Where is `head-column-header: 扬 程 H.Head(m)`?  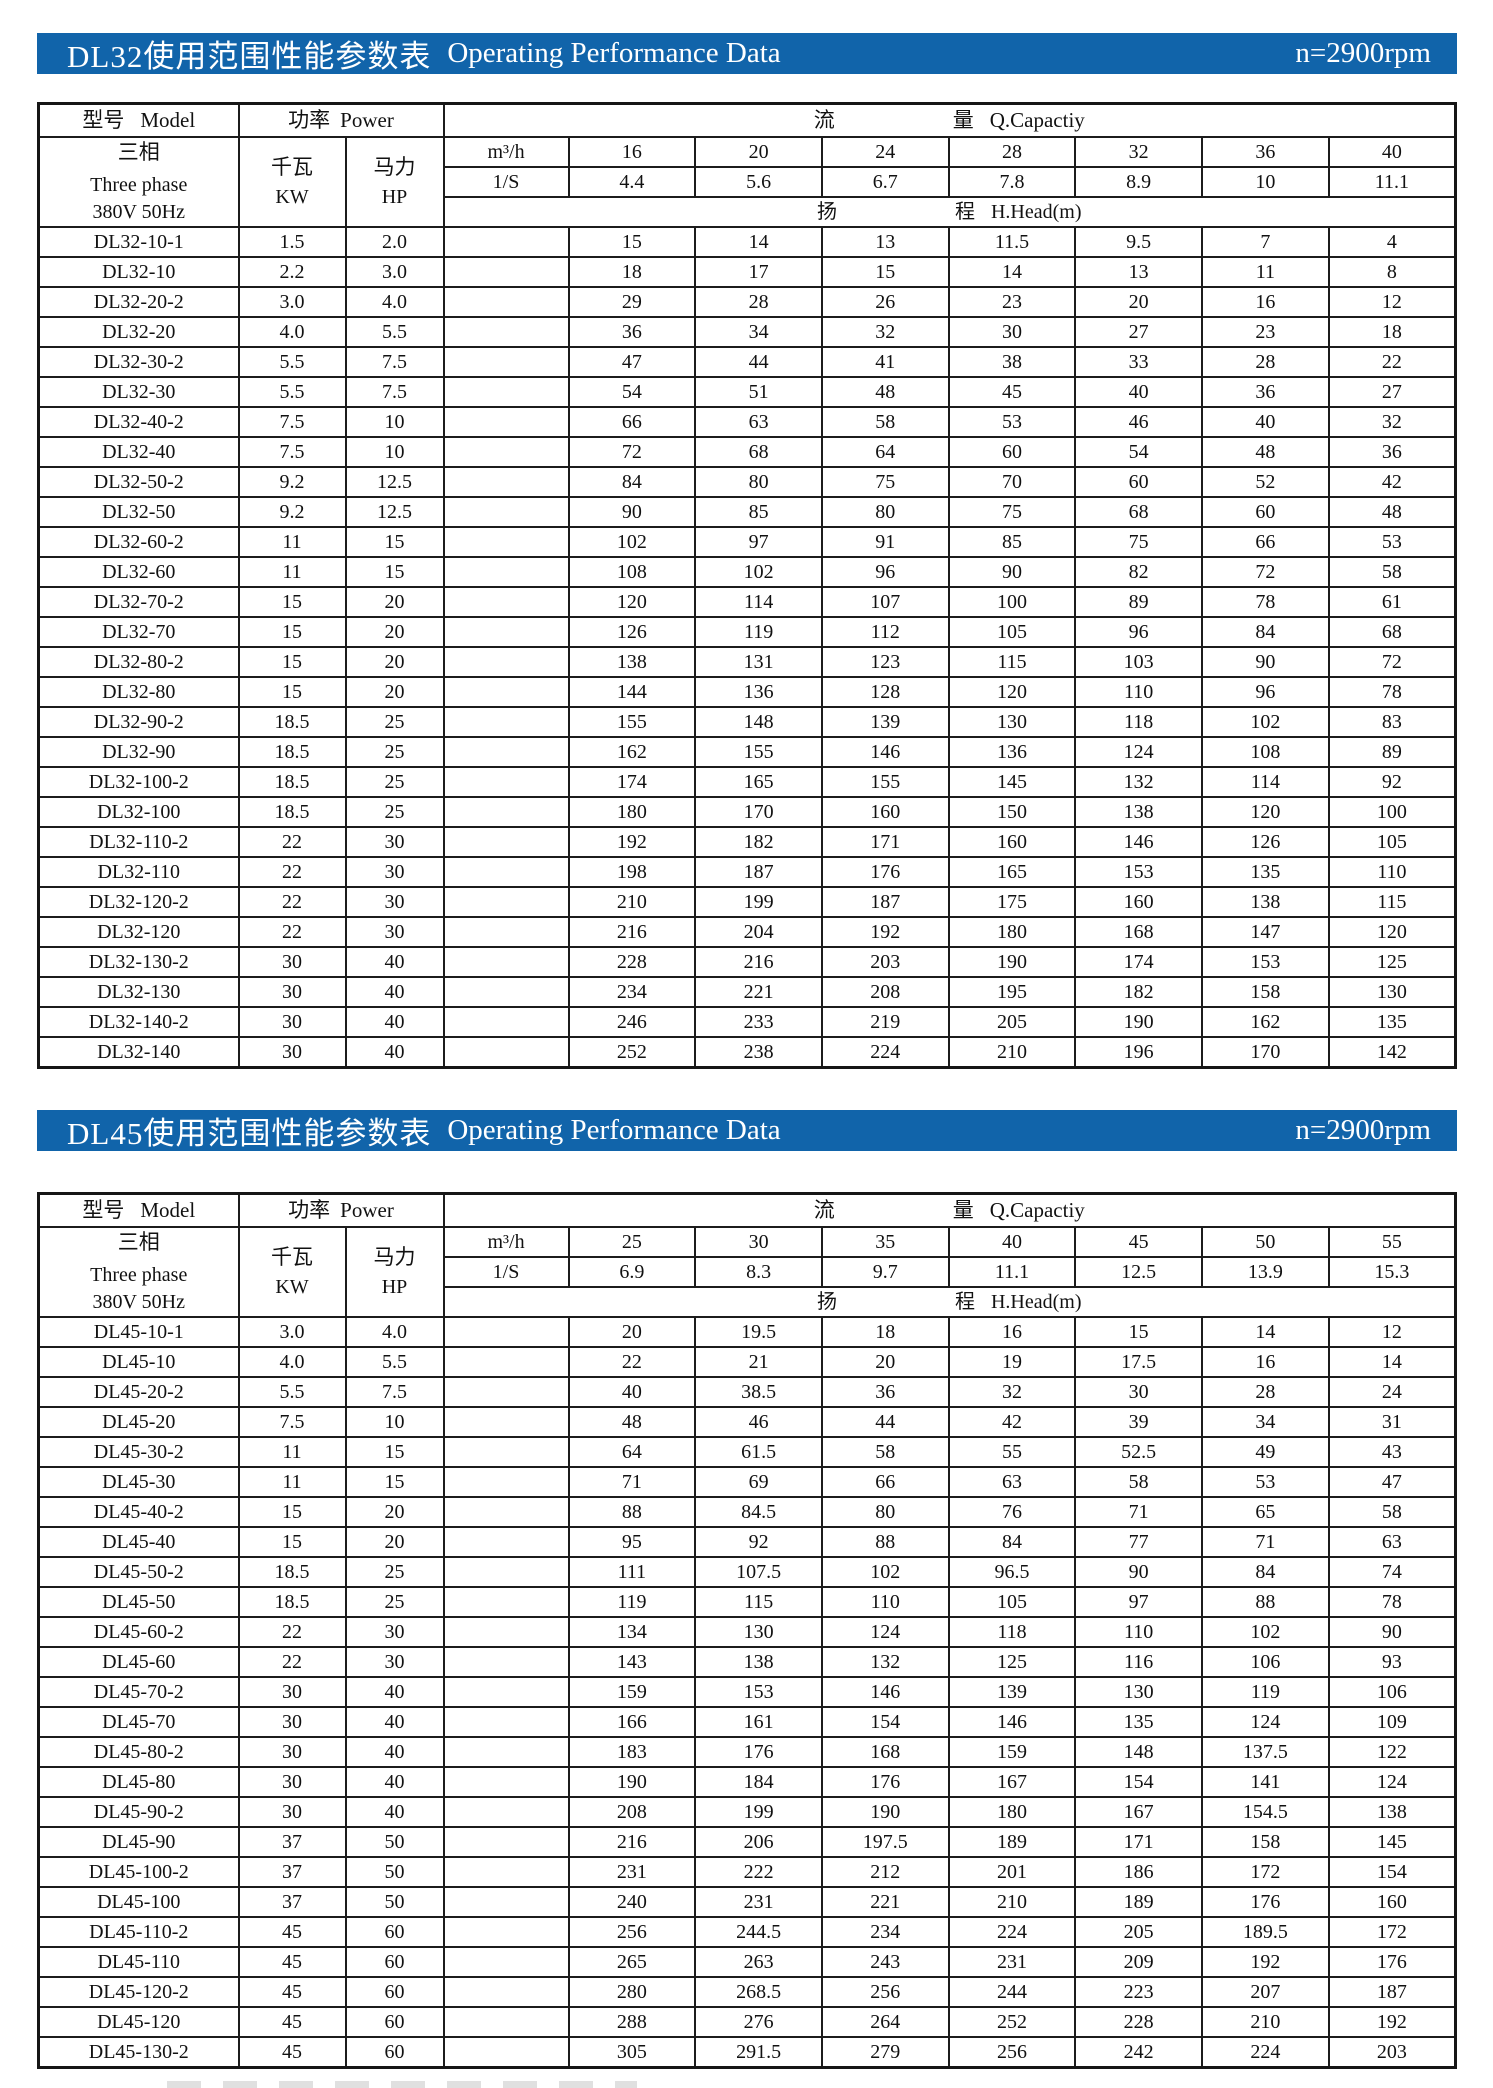
head-column-header: 扬 程 H.Head(m) is located at coordinates (949, 1302).